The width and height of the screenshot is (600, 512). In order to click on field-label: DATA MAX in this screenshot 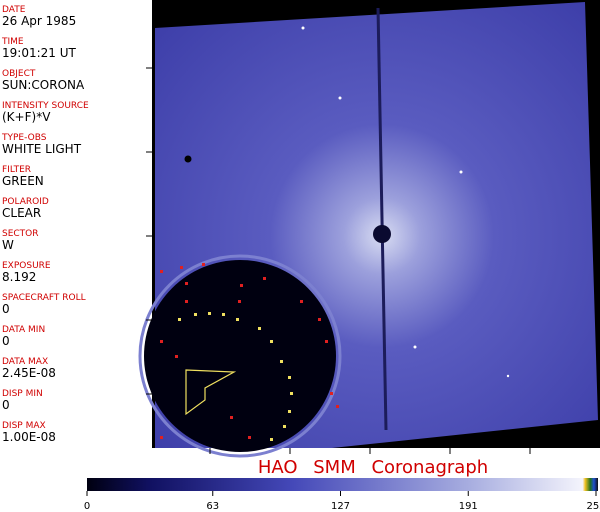, I will do `click(25, 362)`.